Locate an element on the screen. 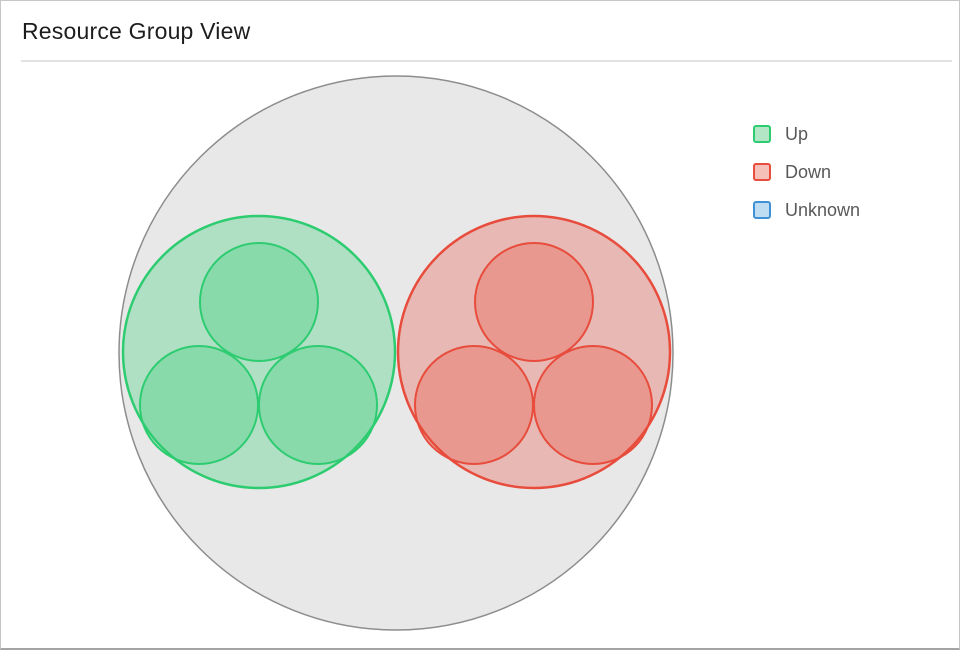  legend-item-down: Down is located at coordinates (806, 172).